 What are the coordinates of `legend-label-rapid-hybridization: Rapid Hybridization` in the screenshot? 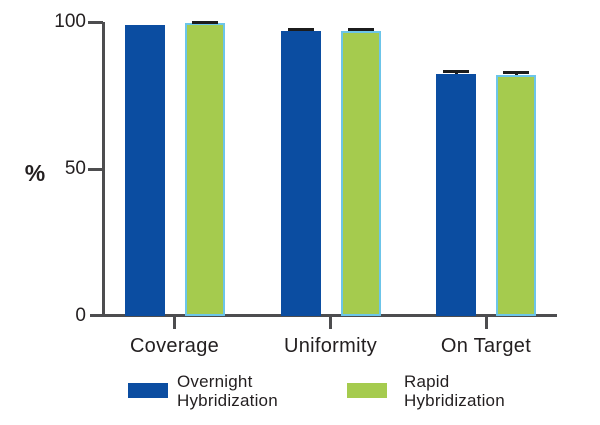 It's located at (454, 391).